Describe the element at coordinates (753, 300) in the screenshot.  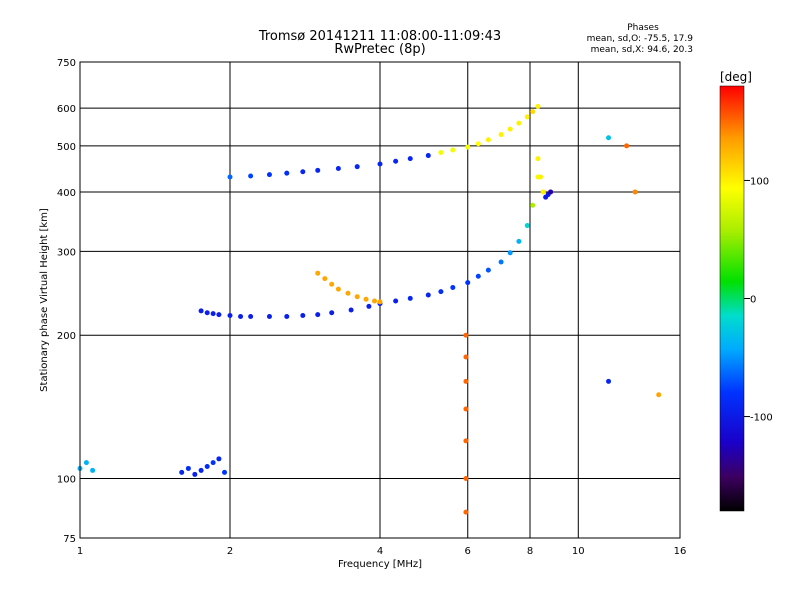
I see `colorbar-tick-label: 0` at that location.